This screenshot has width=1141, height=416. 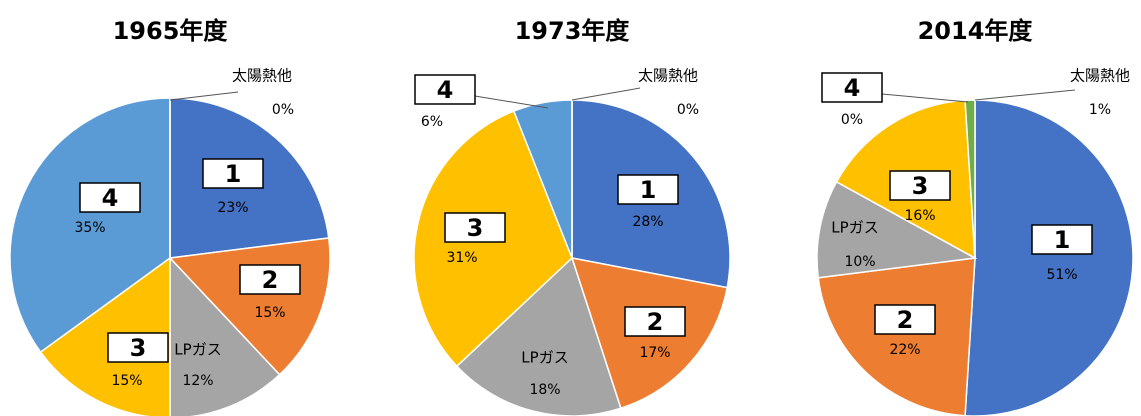 What do you see at coordinates (919, 216) in the screenshot?
I see `value-label: 16%` at bounding box center [919, 216].